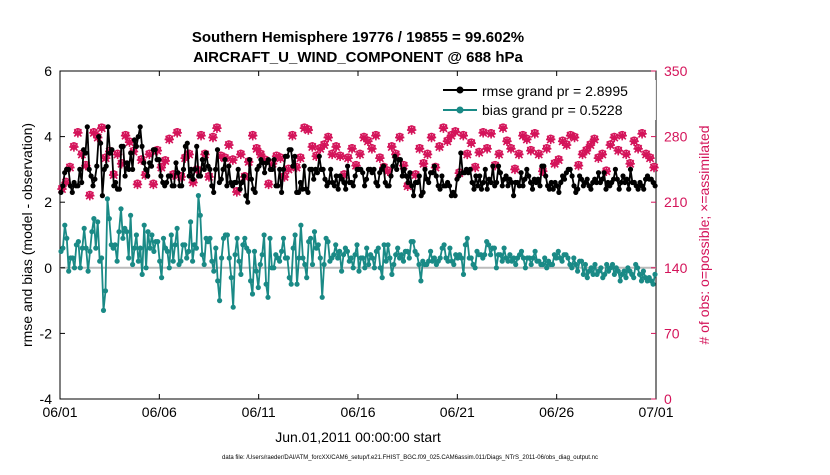 Image resolution: width=830 pixels, height=475 pixels. I want to click on y-left-tick-label: 4, so click(48, 137).